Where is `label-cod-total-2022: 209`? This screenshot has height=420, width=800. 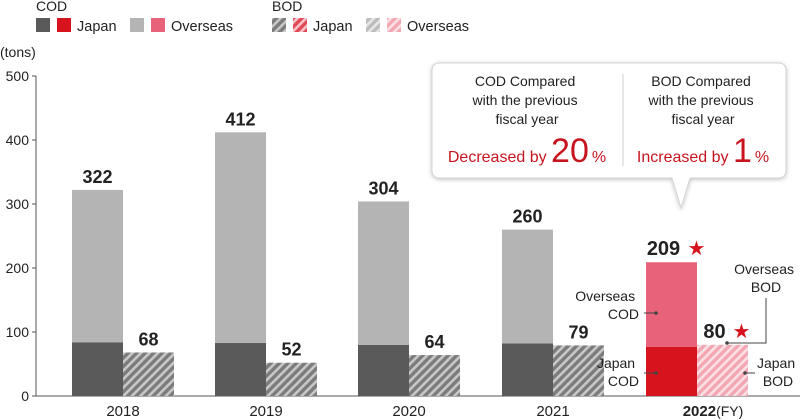
label-cod-total-2022: 209 is located at coordinates (663, 249).